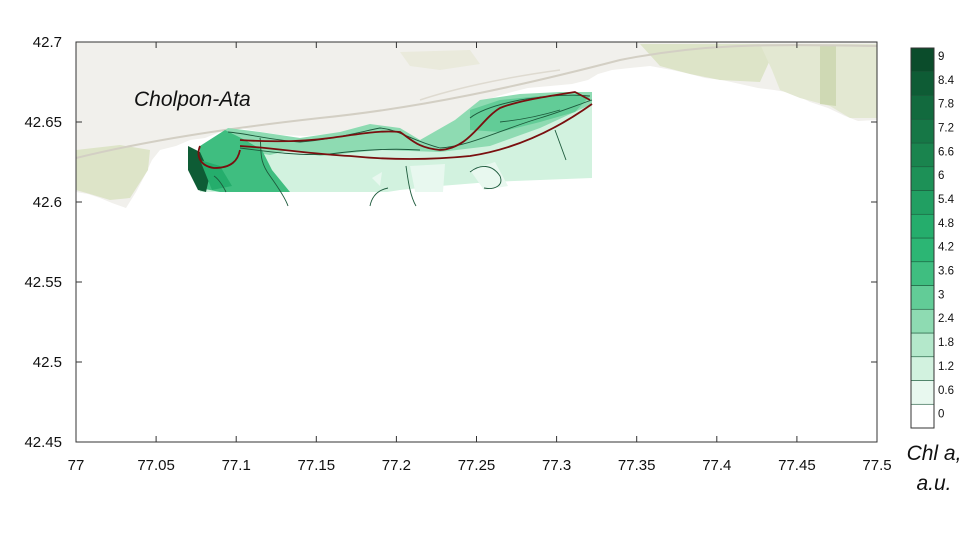 This screenshot has width=976, height=544. I want to click on y-tick-label: 42.5, so click(47, 362).